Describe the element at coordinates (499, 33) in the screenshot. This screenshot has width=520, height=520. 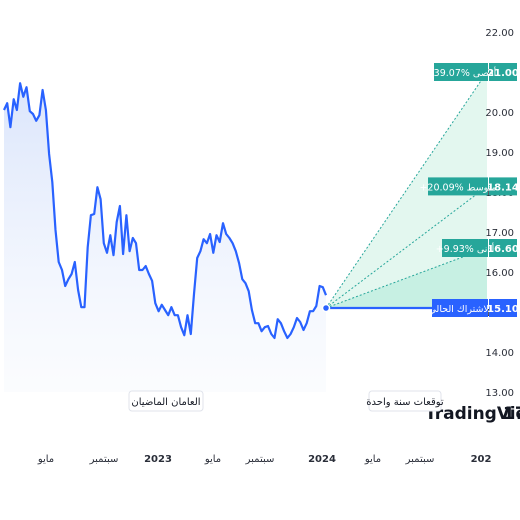
I see `y-tick-label: 22.00` at that location.